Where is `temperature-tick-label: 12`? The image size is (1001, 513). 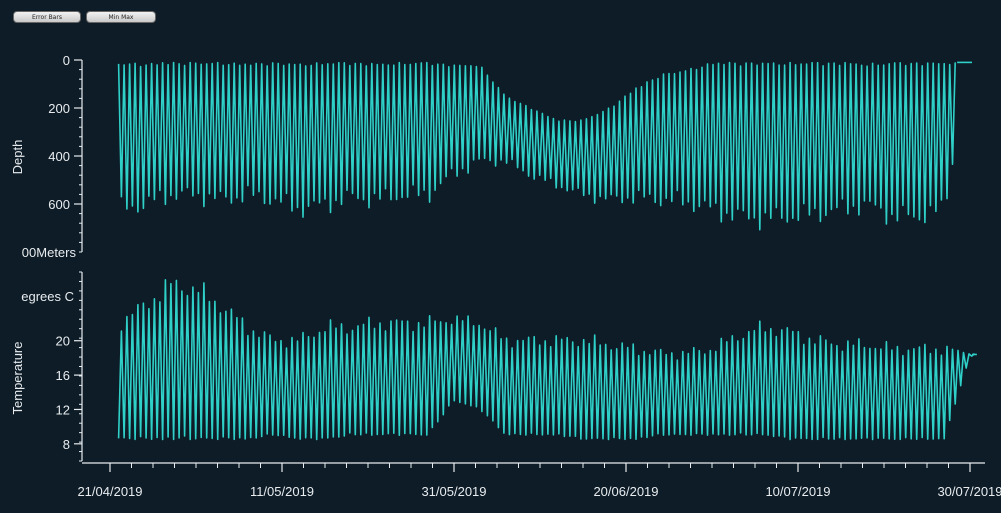
temperature-tick-label: 12 is located at coordinates (63, 409).